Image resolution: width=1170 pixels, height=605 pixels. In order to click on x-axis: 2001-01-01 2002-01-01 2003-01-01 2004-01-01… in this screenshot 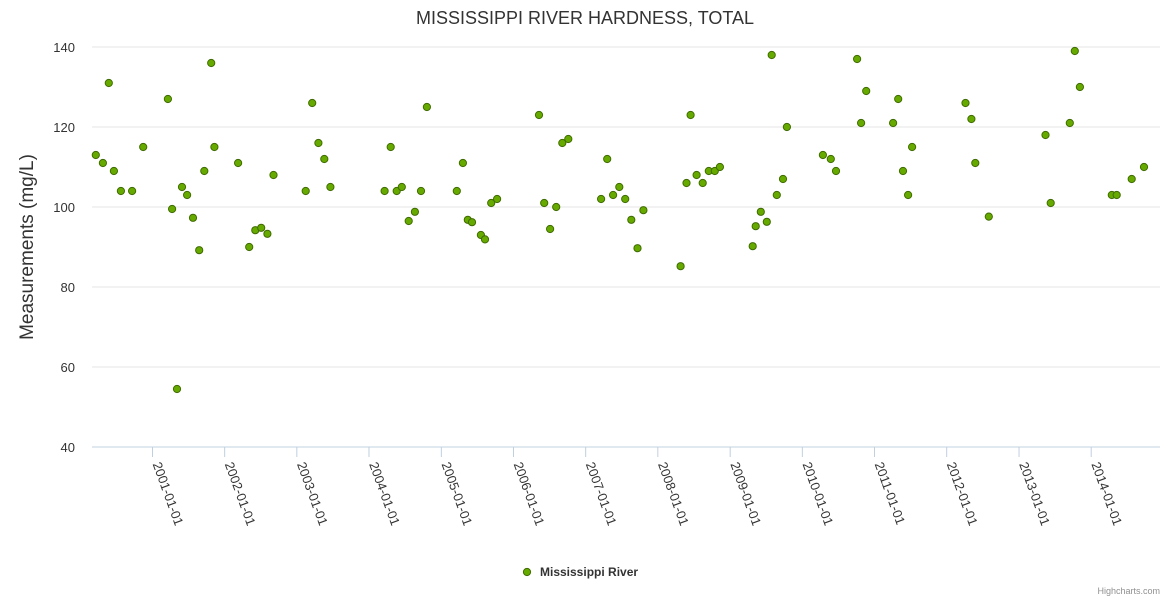, I will do `click(626, 487)`.